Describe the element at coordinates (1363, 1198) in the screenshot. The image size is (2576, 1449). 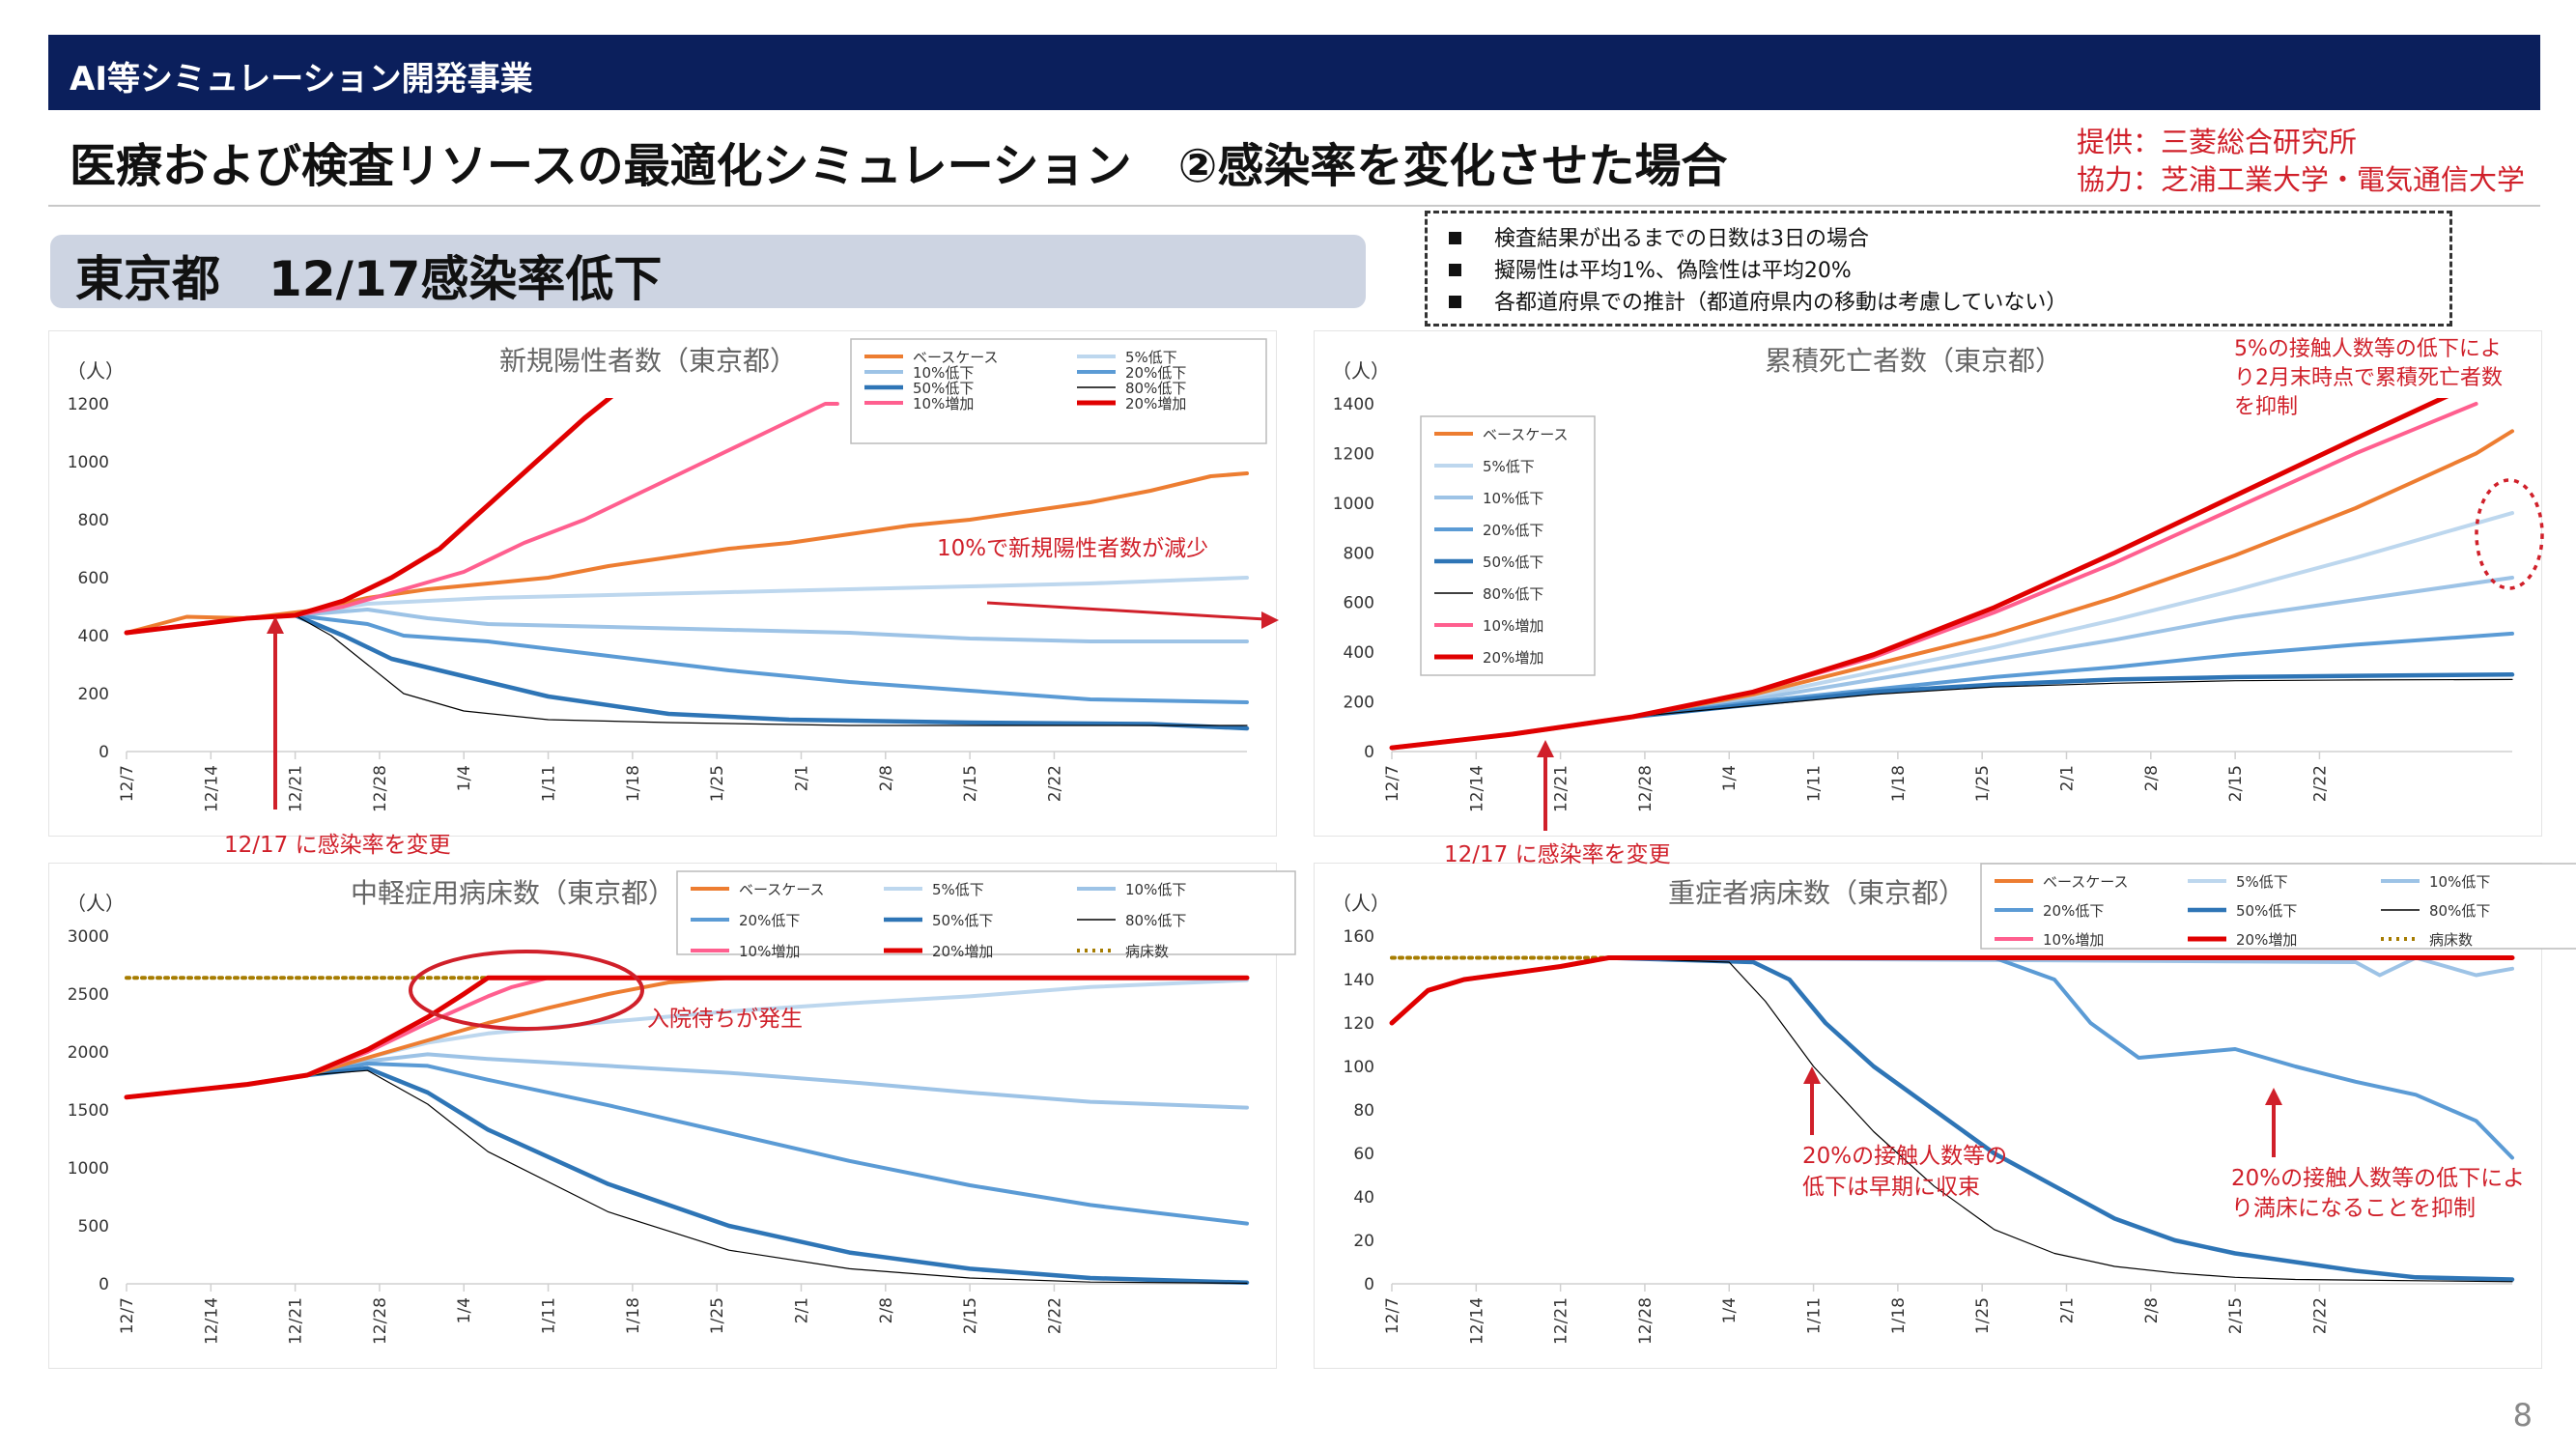
I see `y-tick-label: 40` at that location.